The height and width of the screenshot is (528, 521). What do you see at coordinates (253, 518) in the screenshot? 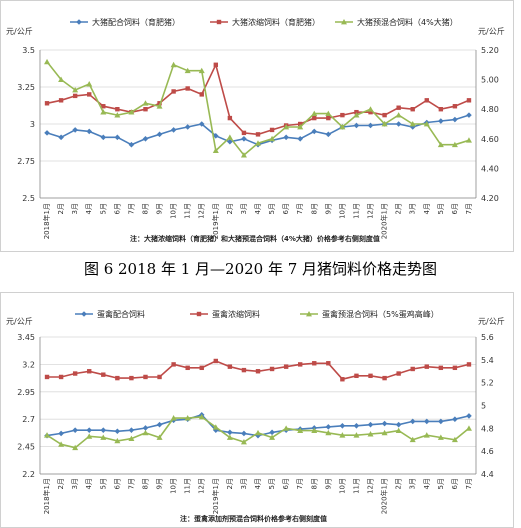
I see `chart-note: 注：蛋禽添加剂预混合饲料价格参考右侧刻度值` at bounding box center [253, 518].